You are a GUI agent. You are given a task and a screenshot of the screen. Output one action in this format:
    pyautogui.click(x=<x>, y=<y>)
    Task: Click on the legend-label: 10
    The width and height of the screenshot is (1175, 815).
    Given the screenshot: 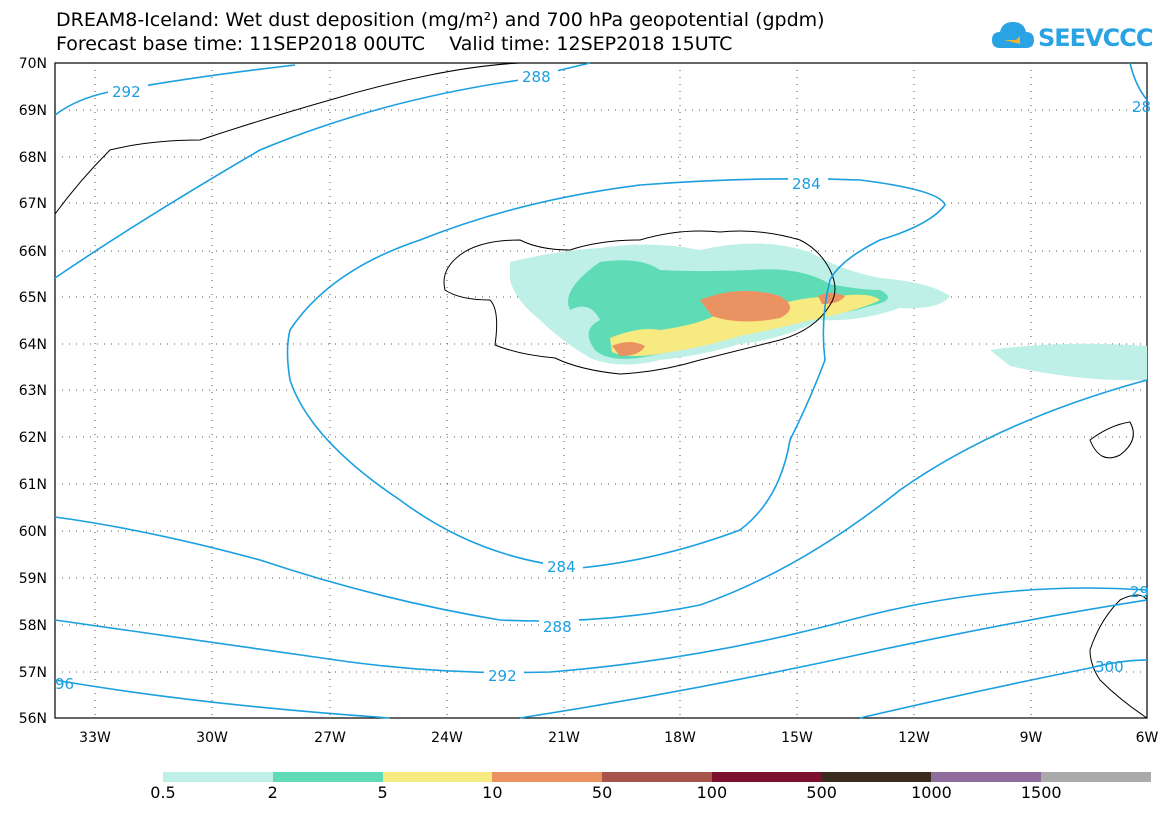 What is the action you would take?
    pyautogui.click(x=492, y=792)
    